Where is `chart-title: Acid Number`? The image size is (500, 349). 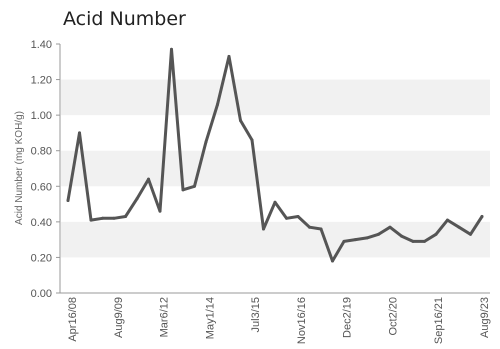 chart-title: Acid Number is located at coordinates (124, 19).